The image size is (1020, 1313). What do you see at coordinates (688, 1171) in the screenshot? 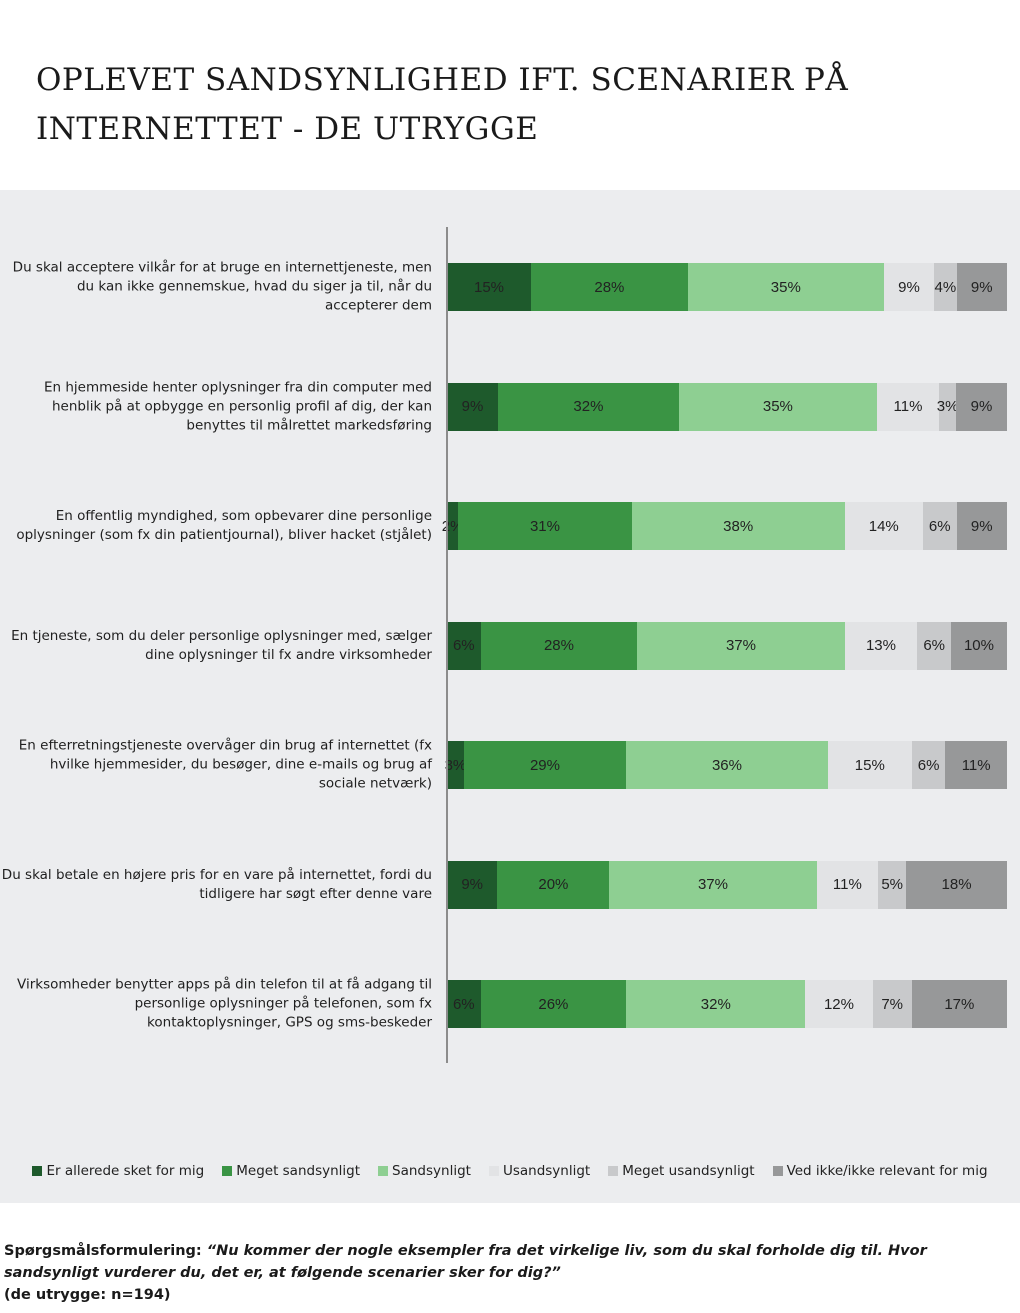
I see `legend-label: Meget usandsynligt` at bounding box center [688, 1171].